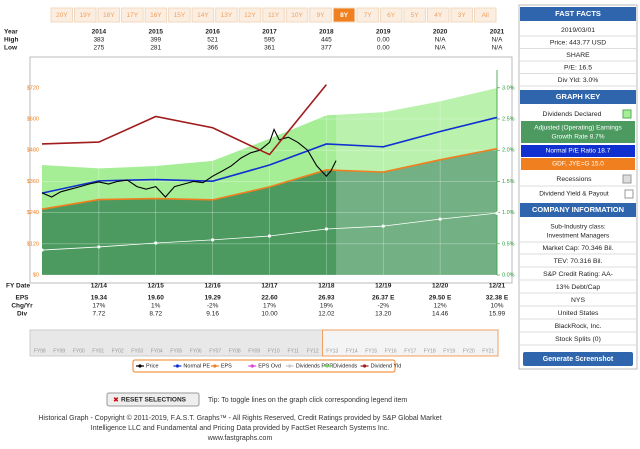  I want to click on timeline-label: FY14, so click(352, 351).